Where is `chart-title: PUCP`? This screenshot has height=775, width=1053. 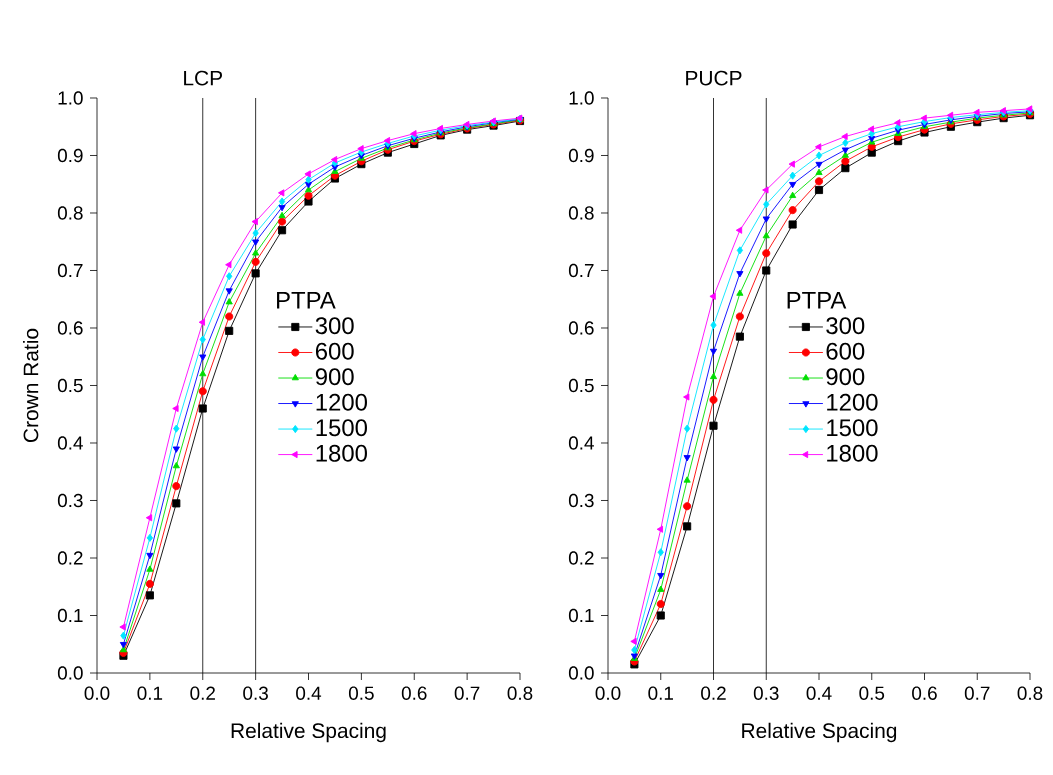
chart-title: PUCP is located at coordinates (714, 78).